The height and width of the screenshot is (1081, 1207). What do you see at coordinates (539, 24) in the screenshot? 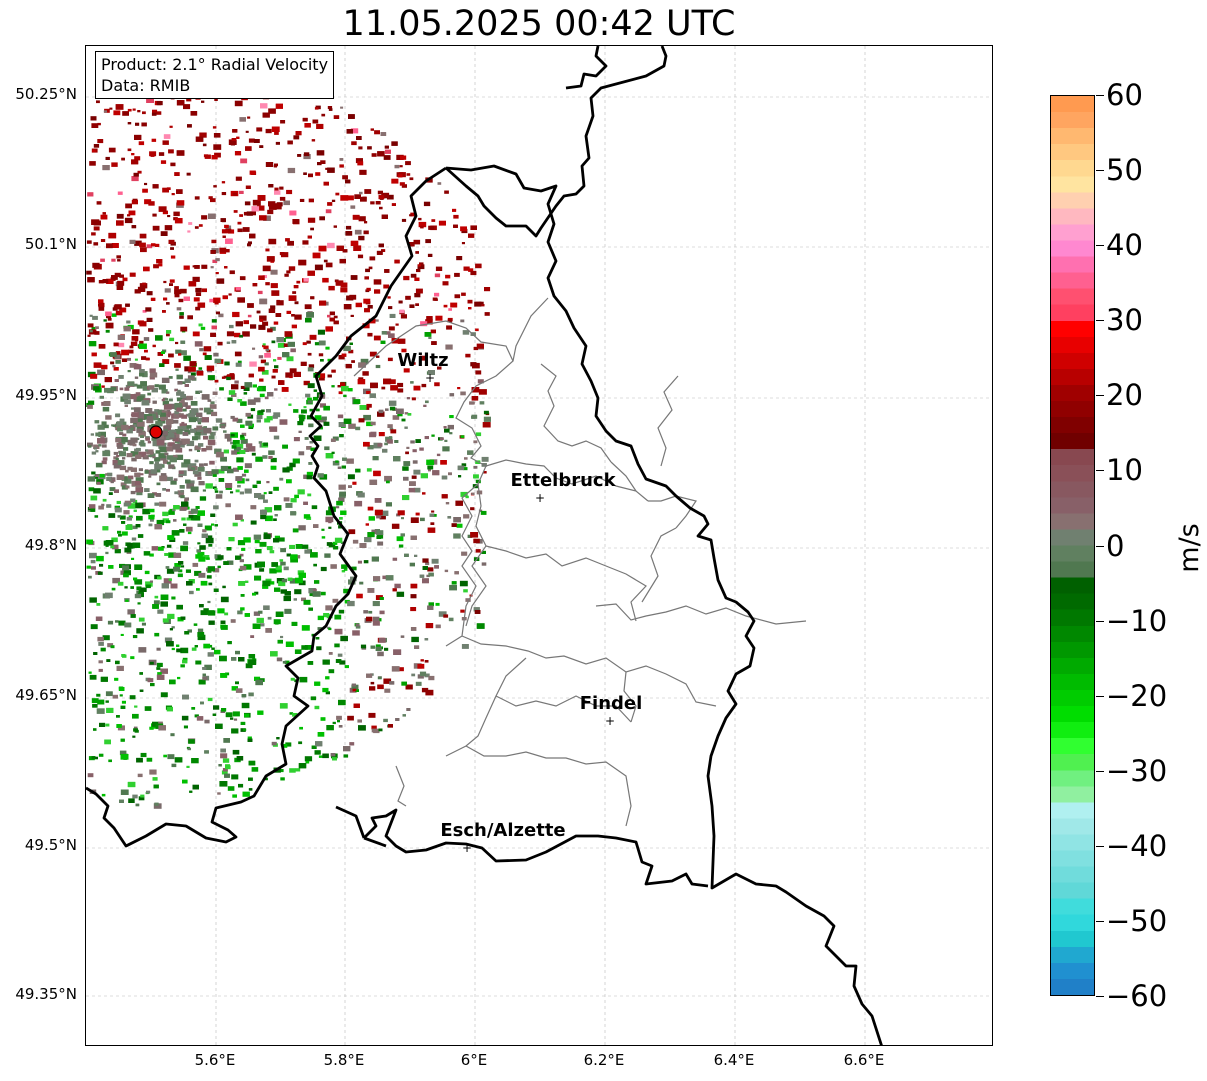
I see `chart-title: 11.05.2025 00:42 UTC` at bounding box center [539, 24].